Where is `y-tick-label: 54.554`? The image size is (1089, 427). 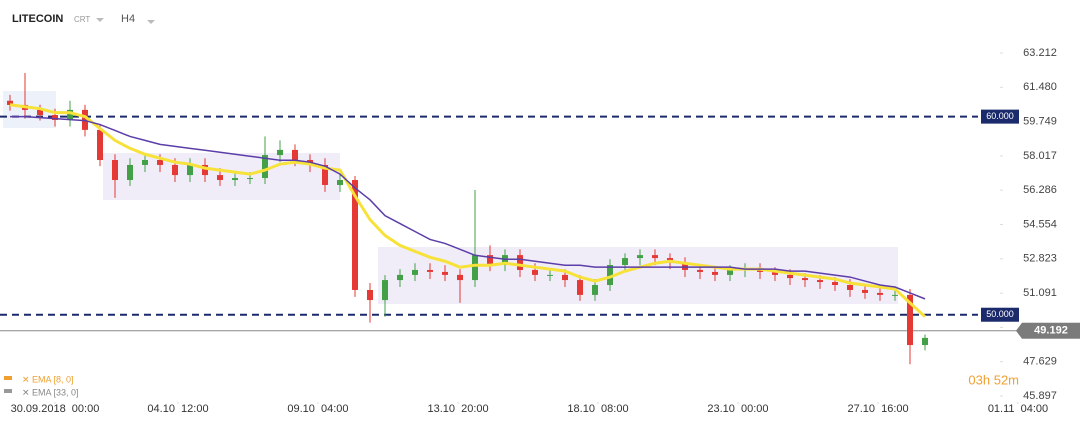 y-tick-label: 54.554 is located at coordinates (1040, 224).